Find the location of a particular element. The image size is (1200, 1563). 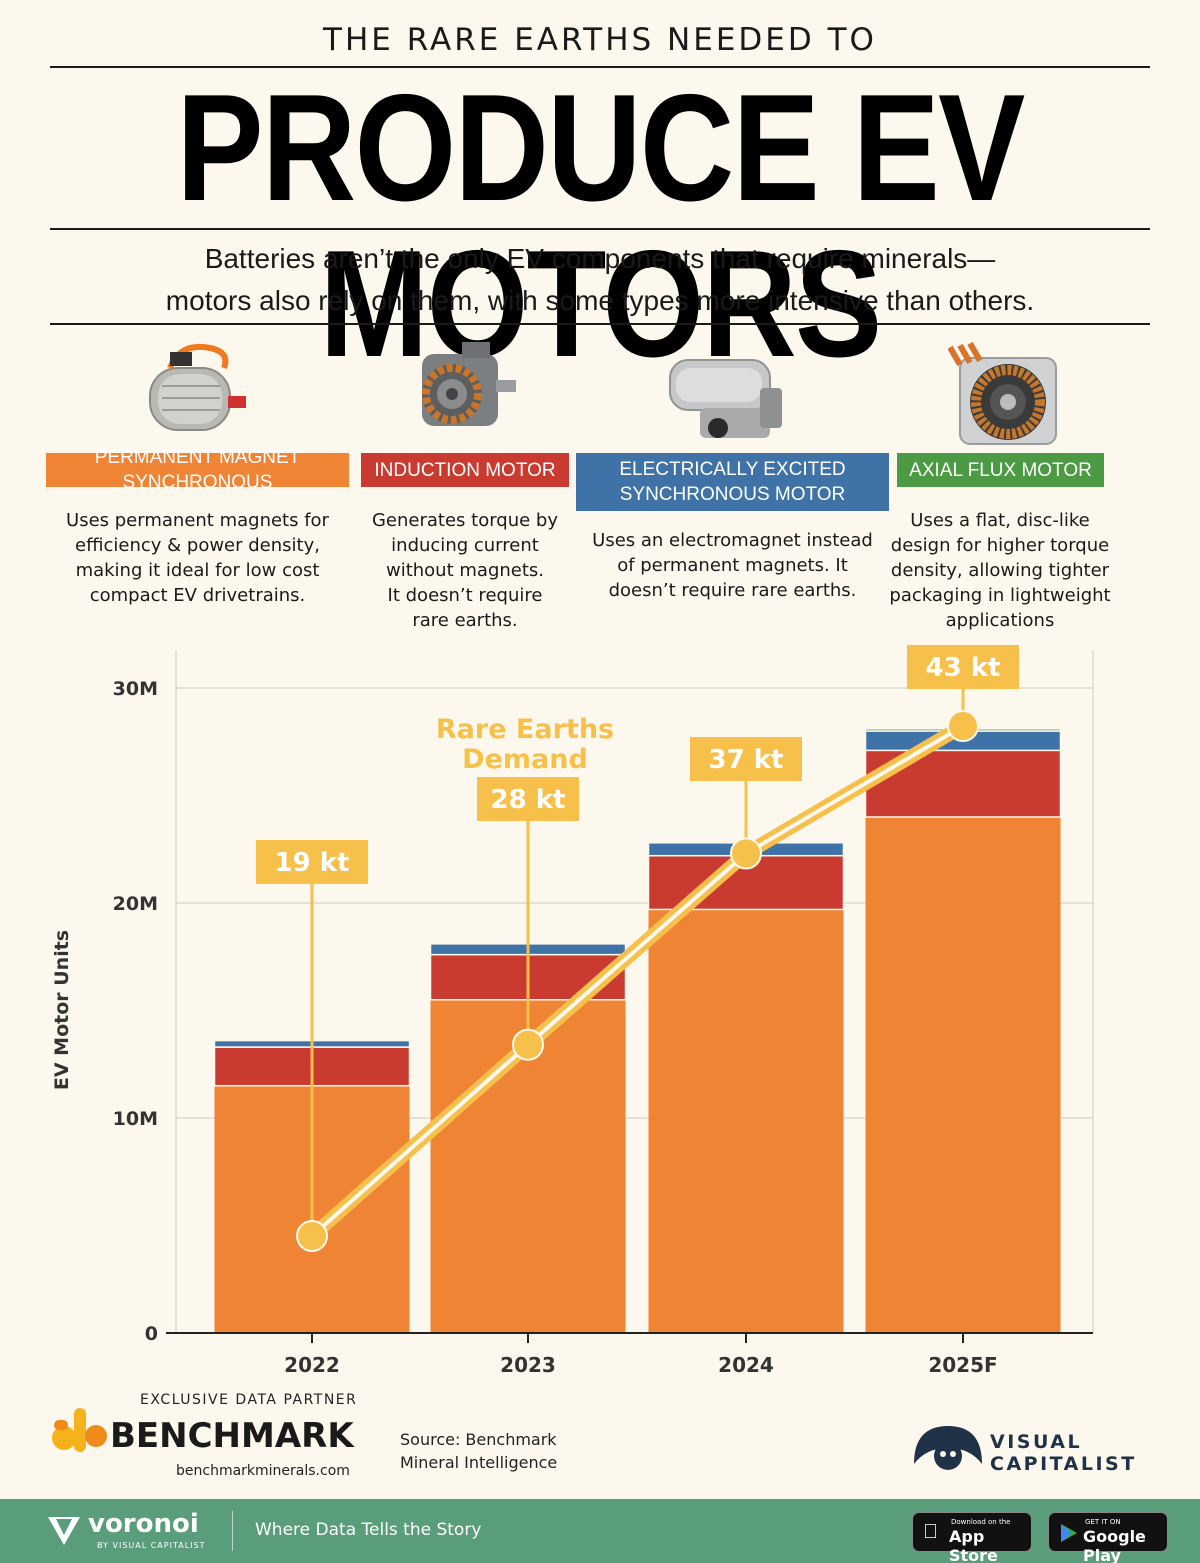

callout-label: 28 kt is located at coordinates (528, 800).